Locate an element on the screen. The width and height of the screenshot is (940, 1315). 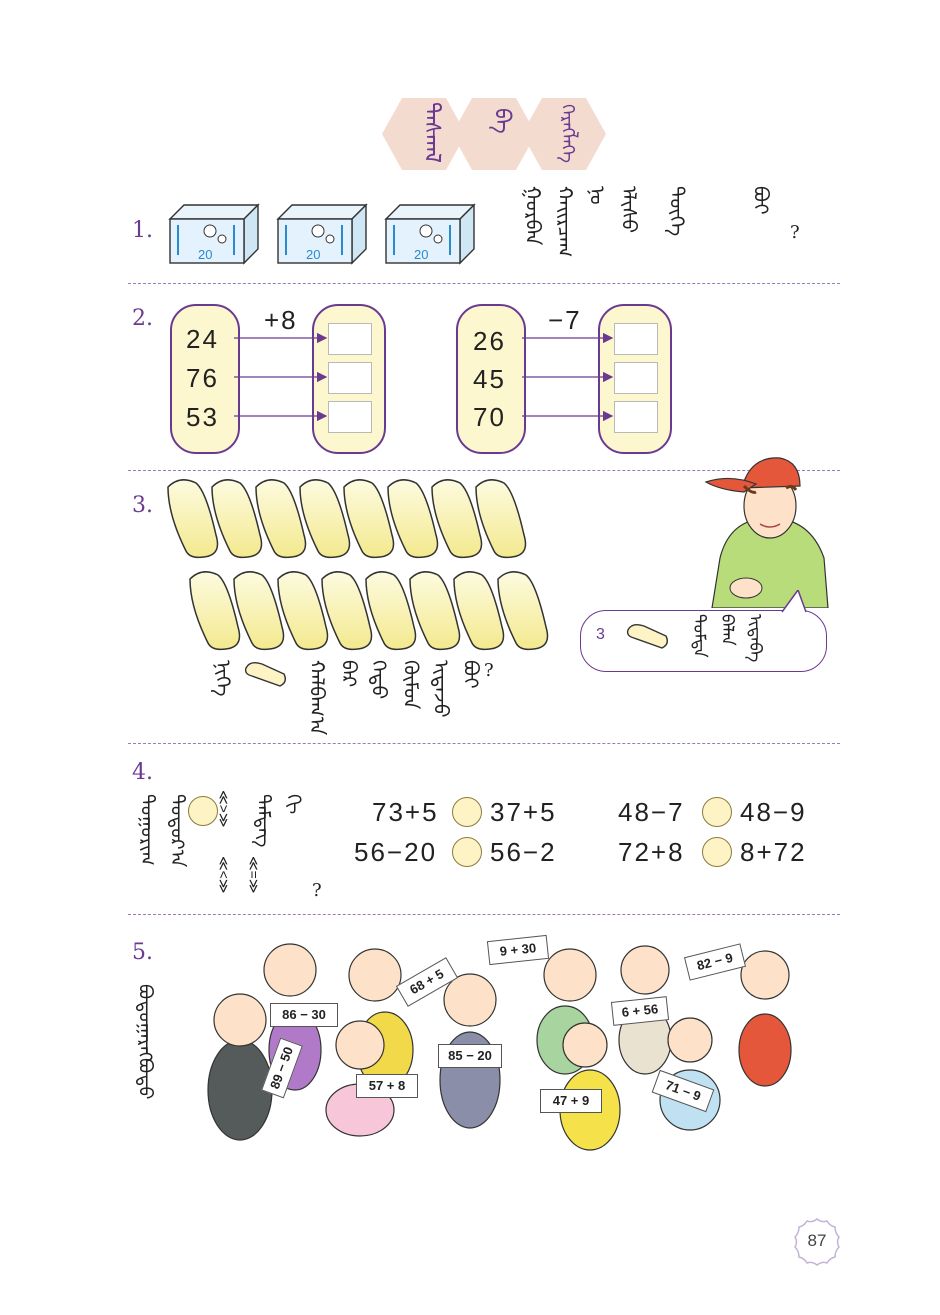
q3-word-1: ᠨᠢᠭᠡ is located at coordinates (223, 678).